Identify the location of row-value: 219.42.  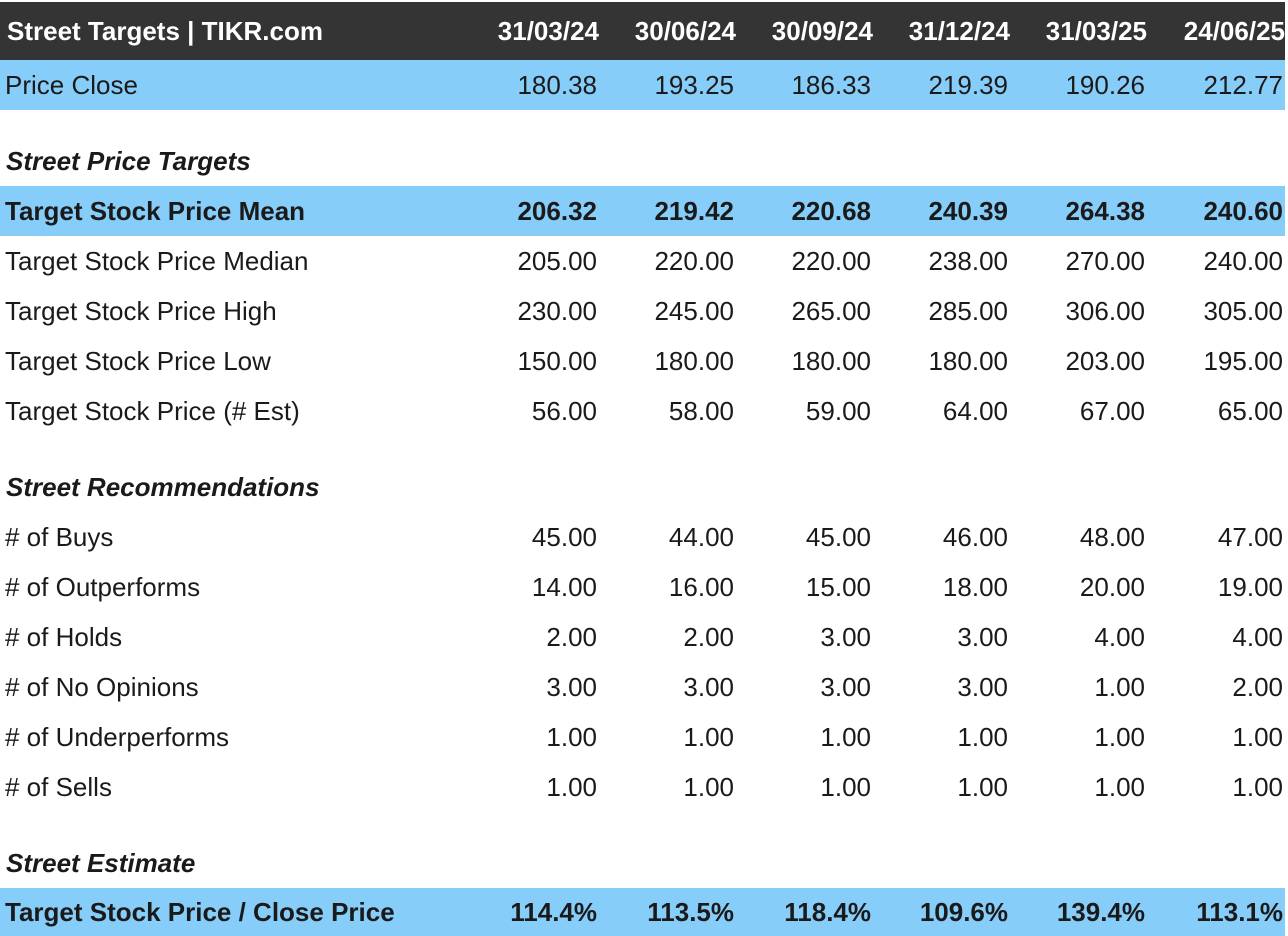
(694, 210).